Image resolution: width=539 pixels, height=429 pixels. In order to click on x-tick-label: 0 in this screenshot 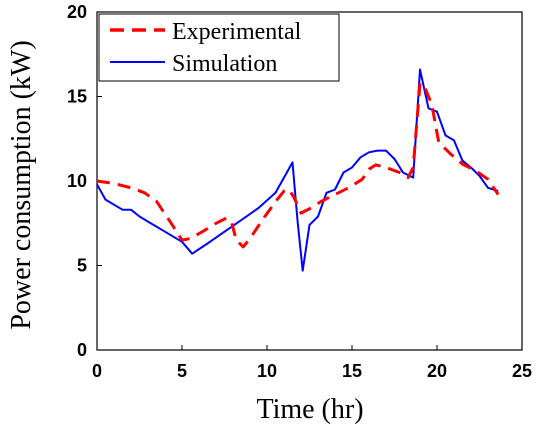, I will do `click(97, 371)`.